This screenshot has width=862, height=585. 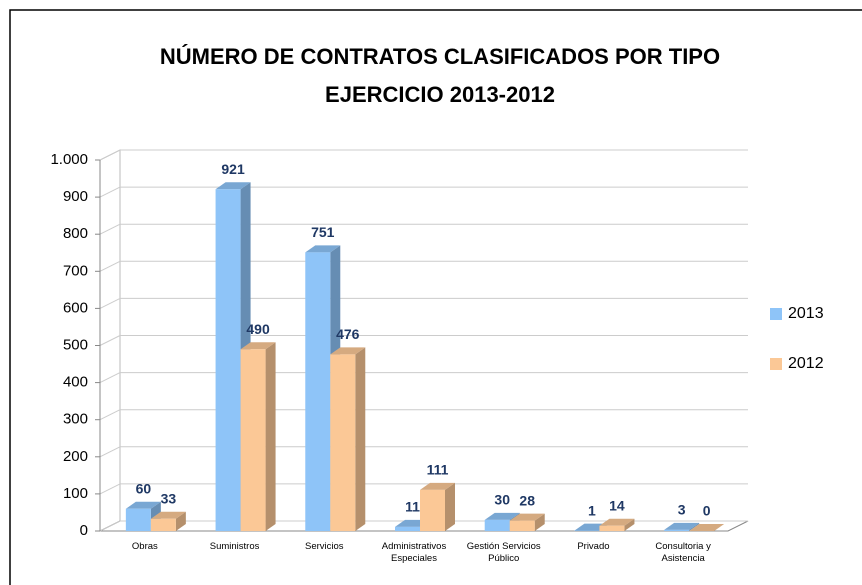 I want to click on x-tick-label: Consultoria y Asistencia, so click(x=683, y=552).